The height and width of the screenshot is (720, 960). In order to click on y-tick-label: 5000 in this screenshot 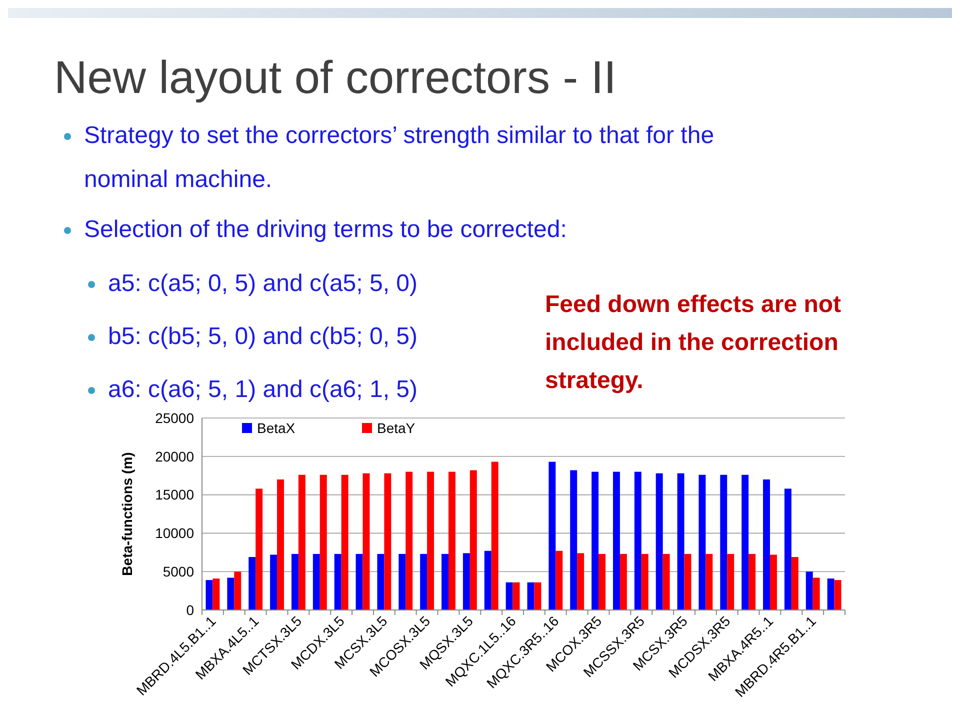, I will do `click(178, 572)`.